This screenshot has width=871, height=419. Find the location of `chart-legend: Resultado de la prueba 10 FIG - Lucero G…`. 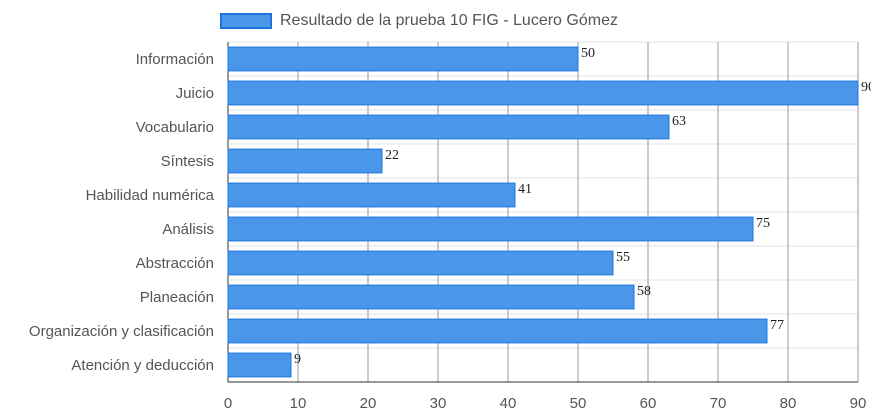

chart-legend: Resultado de la prueba 10 FIG - Lucero G… is located at coordinates (419, 21).